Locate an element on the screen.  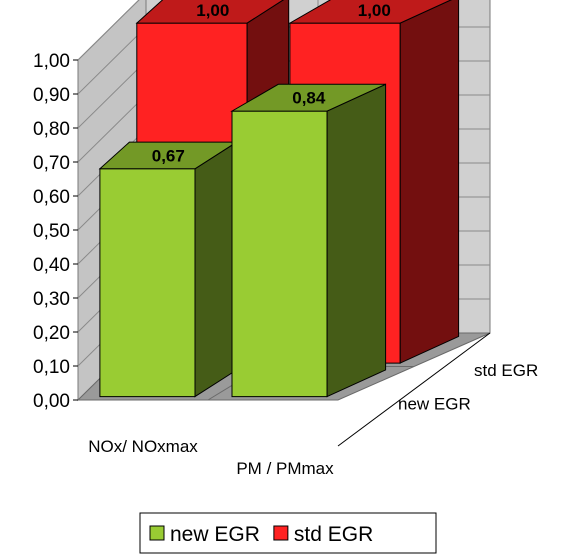
bar is located at coordinates (168, 269).